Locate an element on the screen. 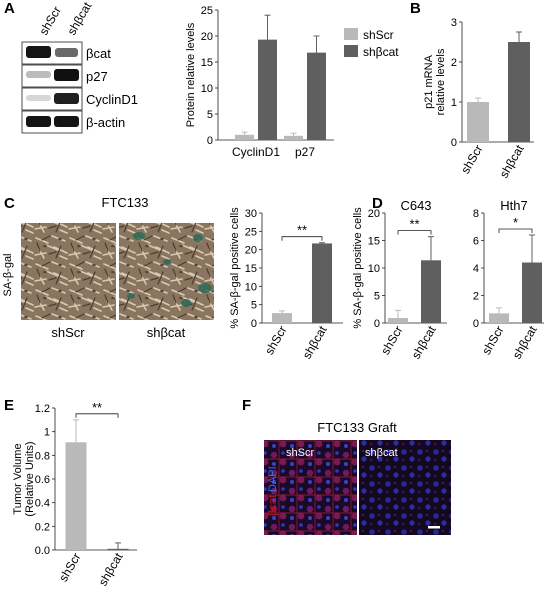 This screenshot has width=550, height=592. blot-band-label-p27: p27 is located at coordinates (97, 76).